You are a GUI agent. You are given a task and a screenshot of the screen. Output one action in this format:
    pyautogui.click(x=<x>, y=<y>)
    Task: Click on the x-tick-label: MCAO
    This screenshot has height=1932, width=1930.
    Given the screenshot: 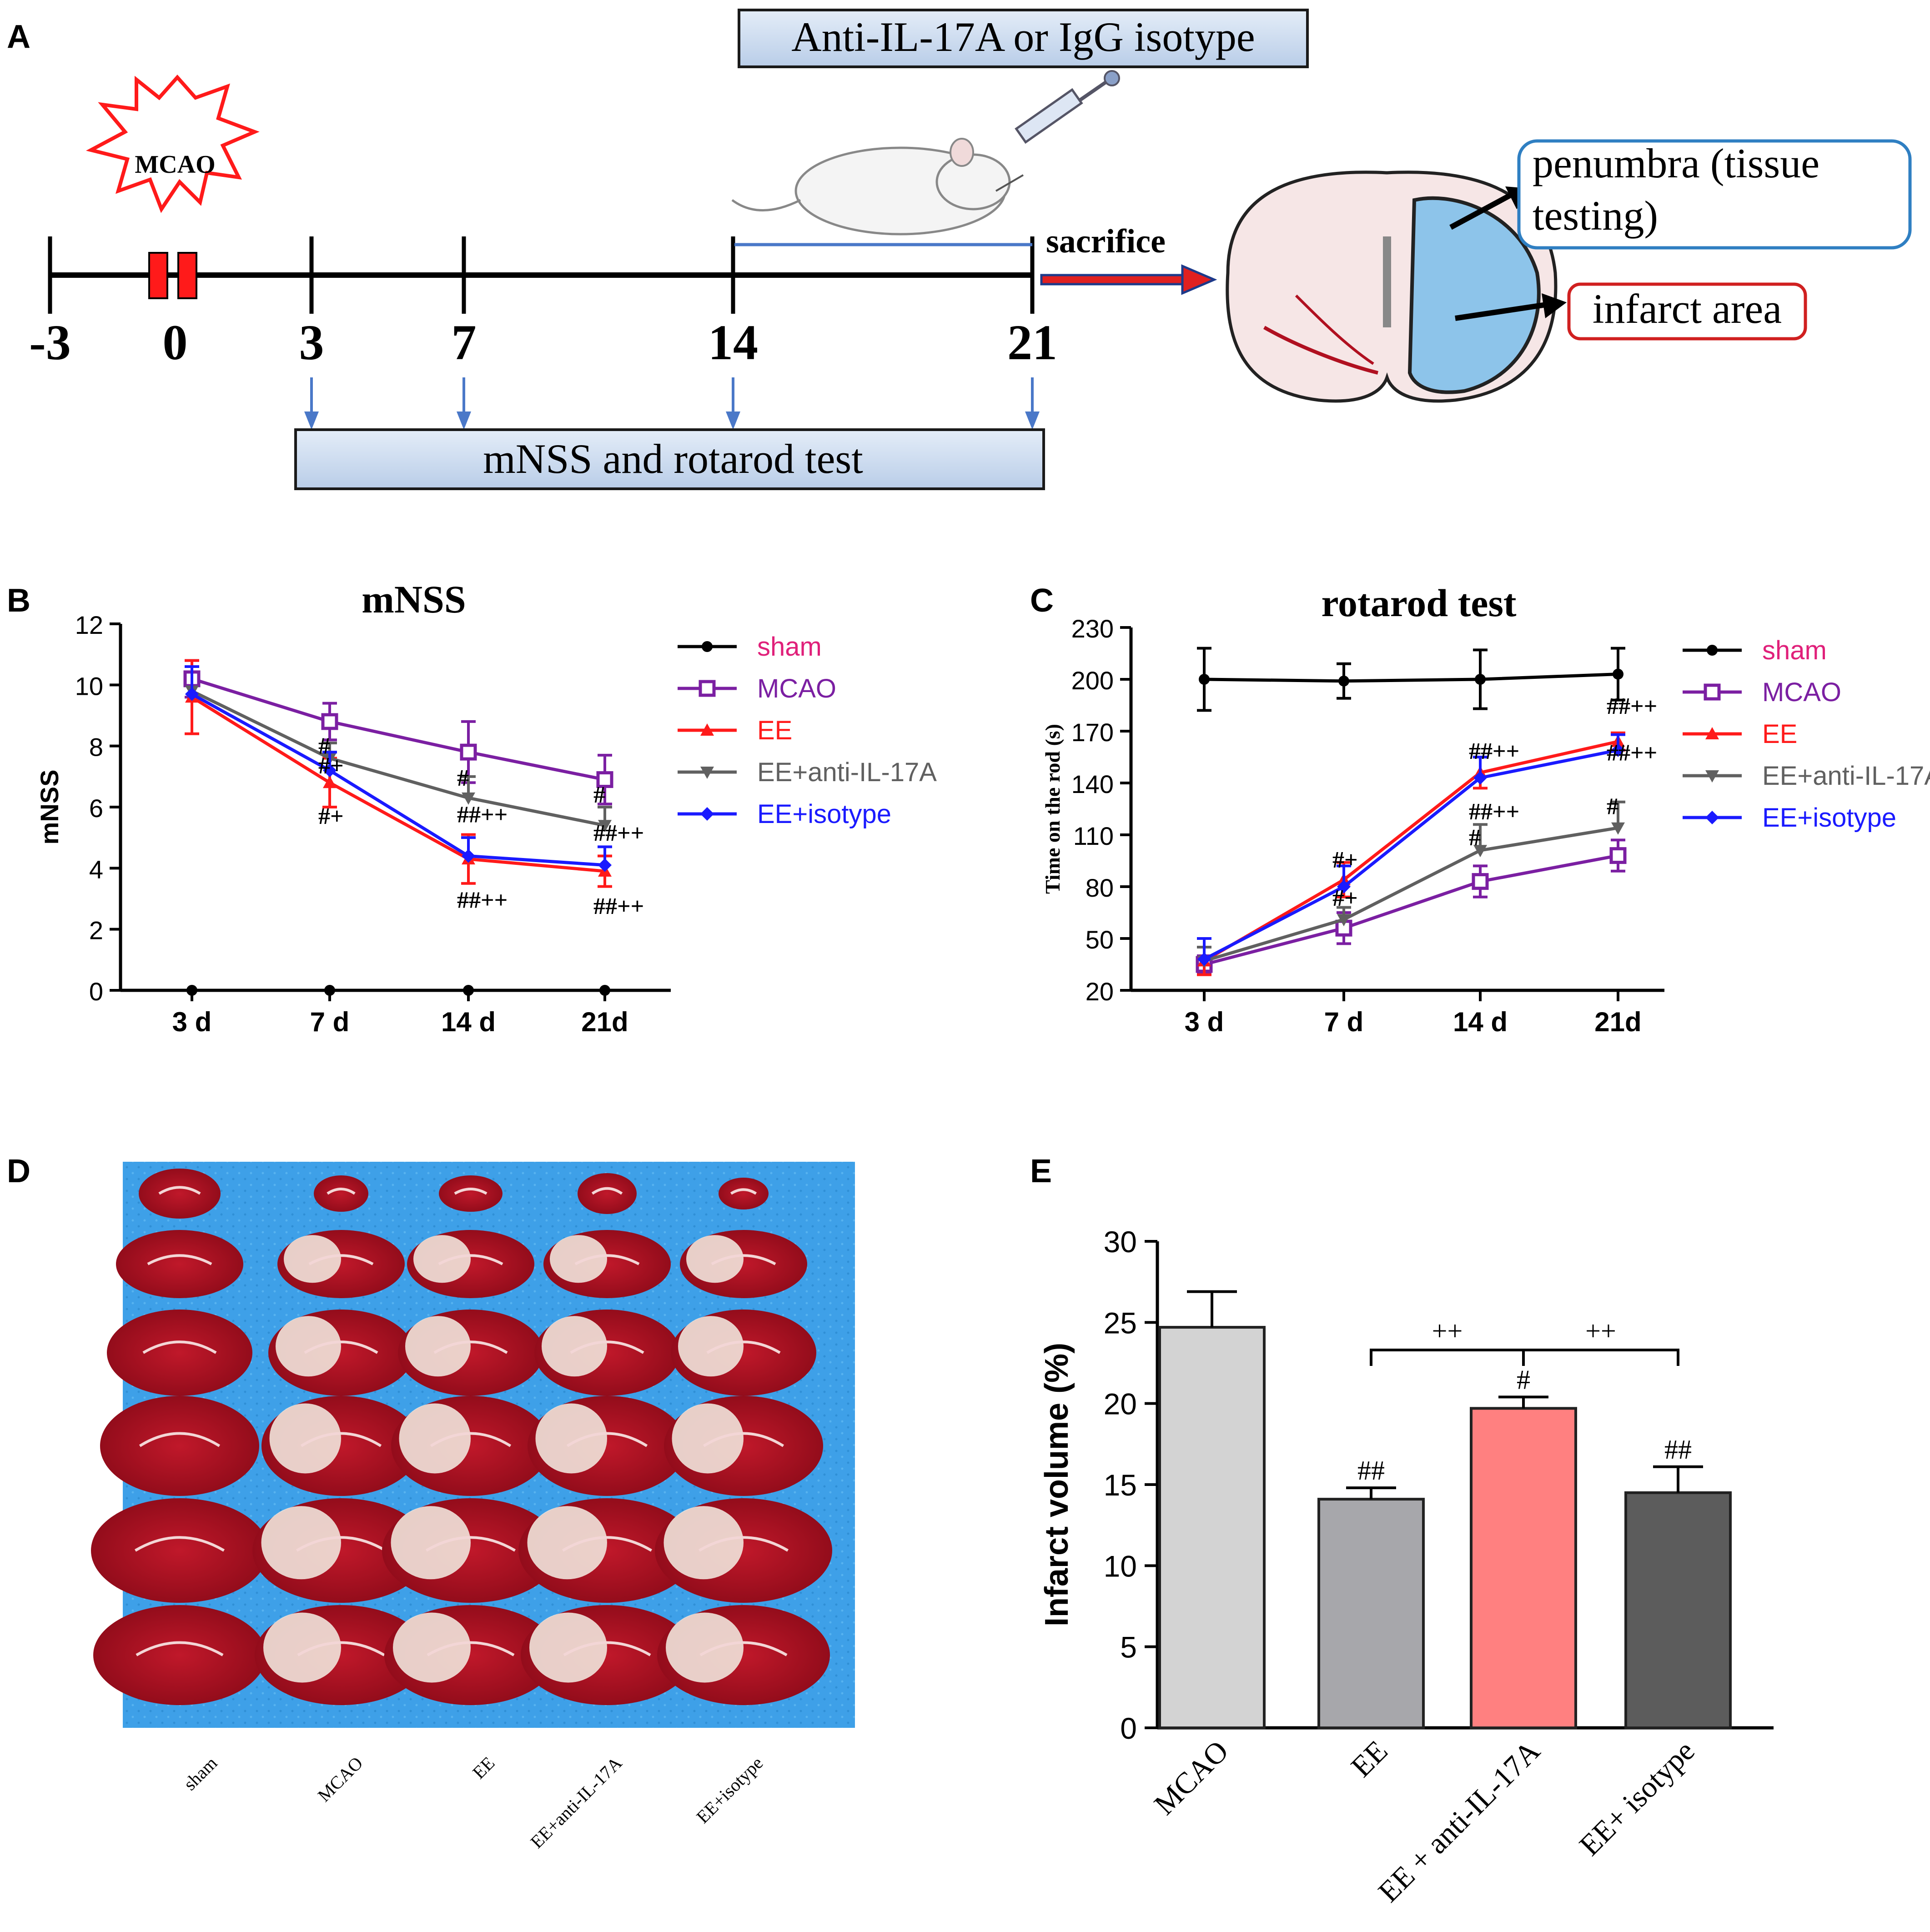 What is the action you would take?
    pyautogui.click(x=1191, y=1778)
    